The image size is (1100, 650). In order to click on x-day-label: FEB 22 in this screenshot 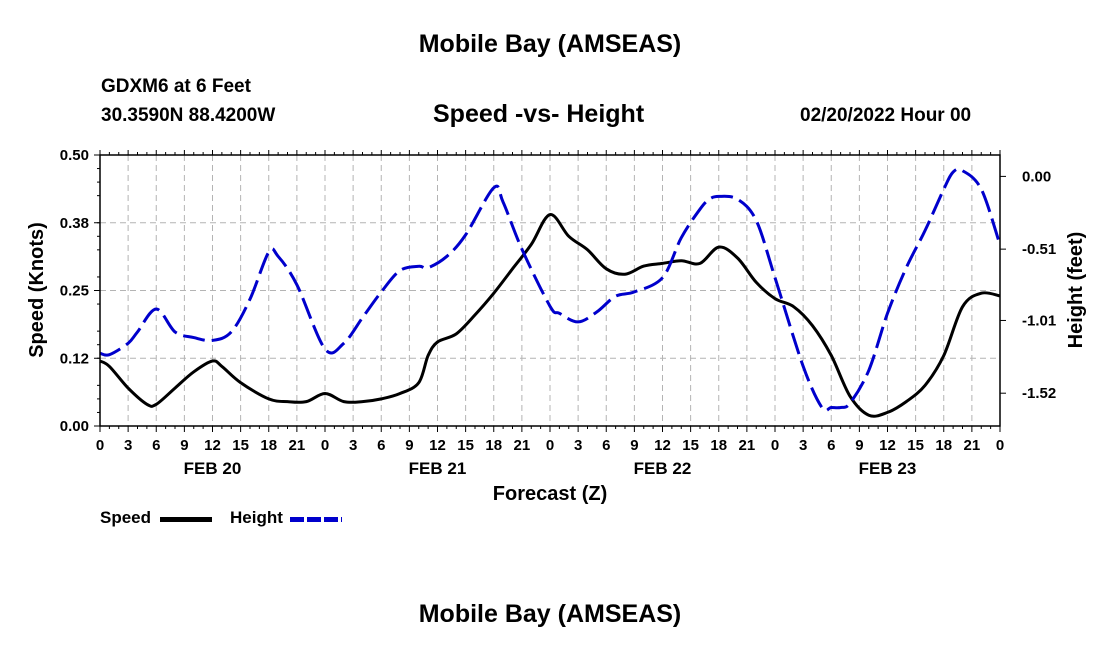, I will do `click(663, 468)`.